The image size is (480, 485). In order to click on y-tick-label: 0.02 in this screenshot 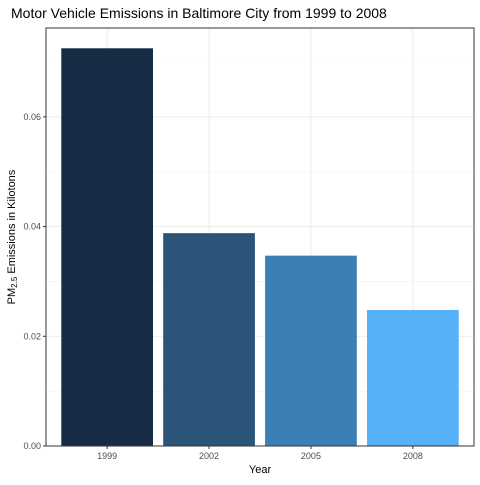, I will do `click(32, 336)`.